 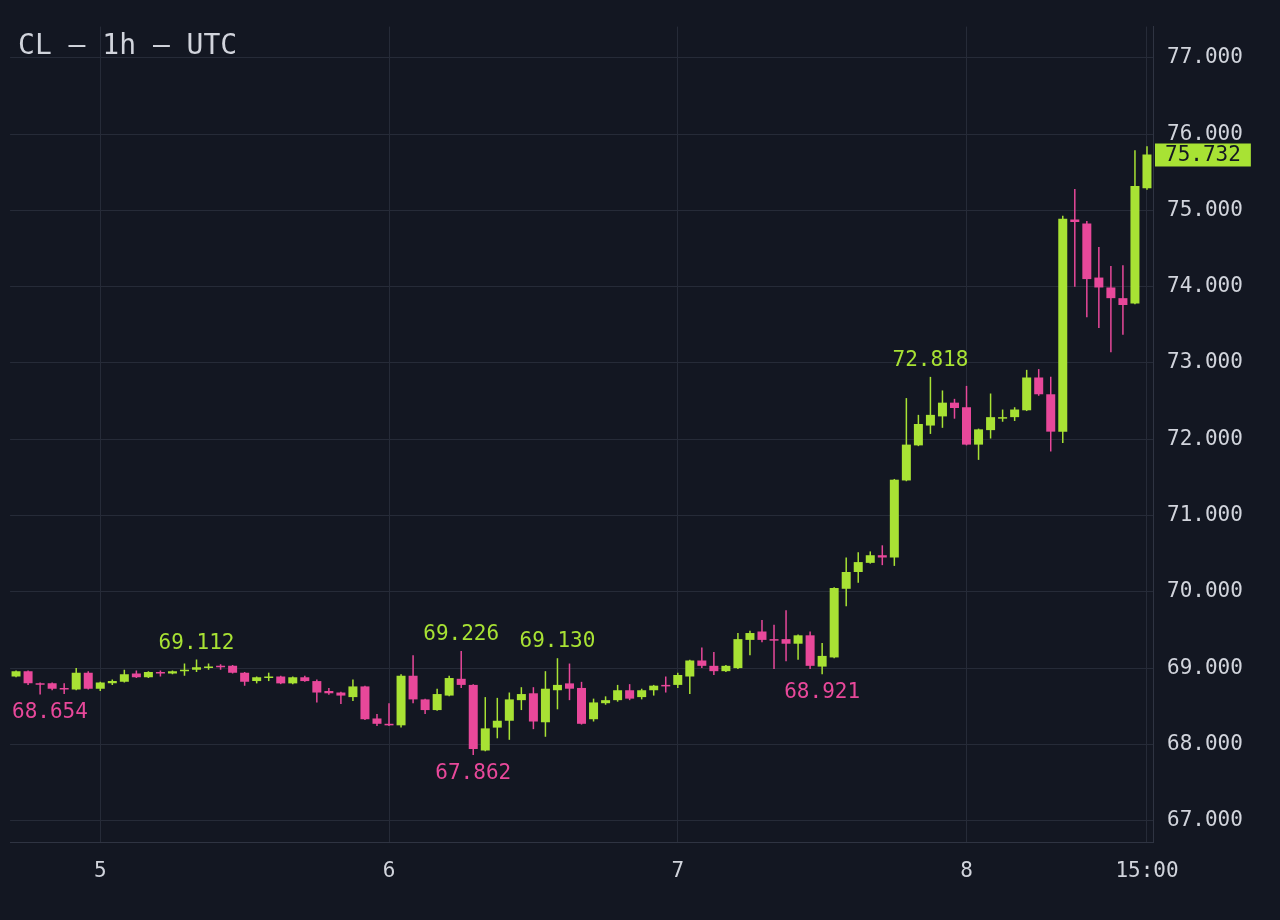 I want to click on y-tick-label: 72.000, so click(x=1205, y=437).